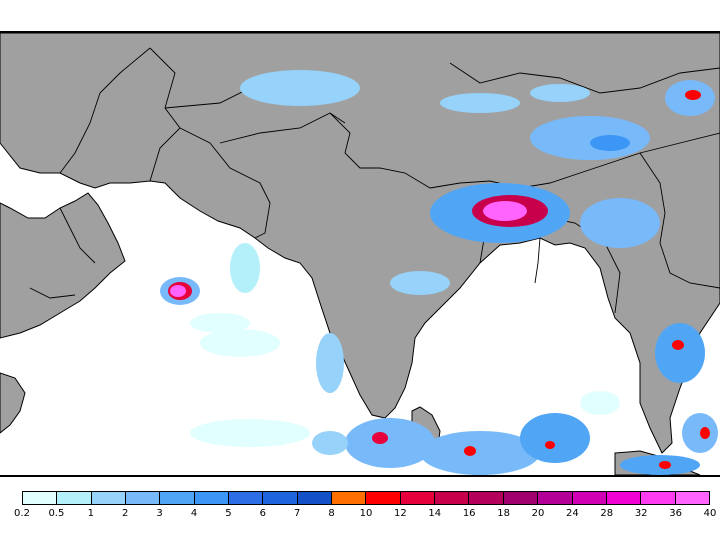 Image resolution: width=720 pixels, height=540 pixels. Describe the element at coordinates (90, 513) in the screenshot. I see `legend-tick-label: 1` at that location.